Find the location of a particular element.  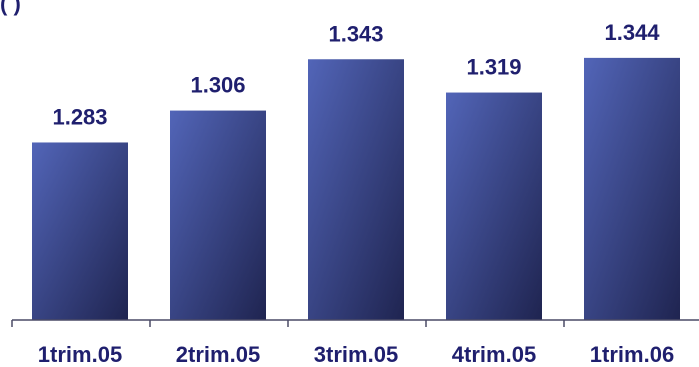

bar-1trim.05 is located at coordinates (80, 231).